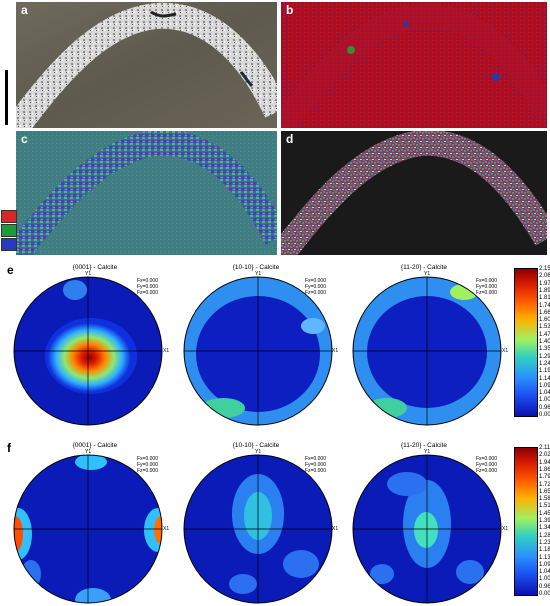 The image size is (550, 606). I want to click on colorbar-tick-label: 2.02, so click(544, 455).